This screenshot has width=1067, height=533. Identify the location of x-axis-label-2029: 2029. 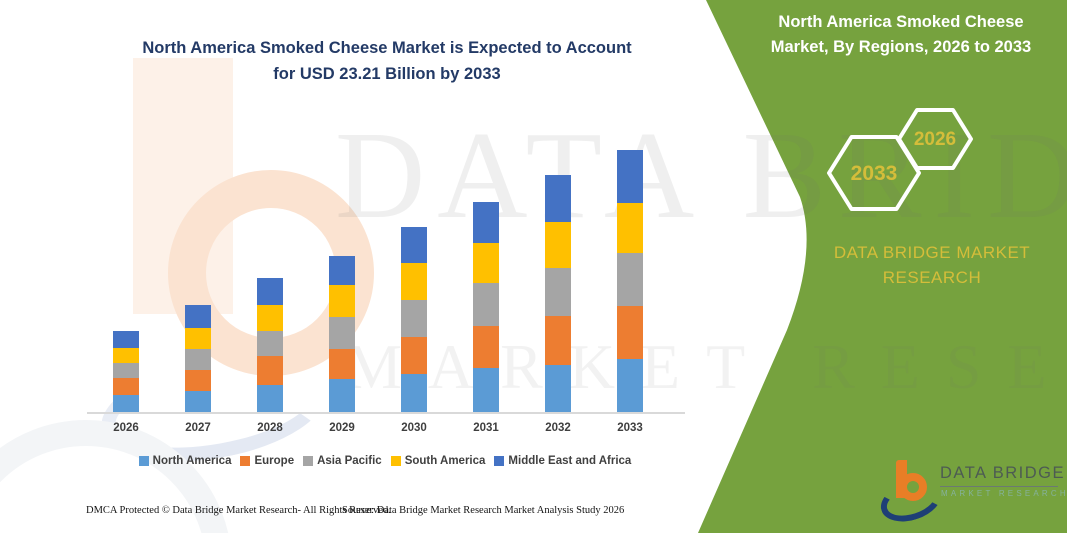
(342, 428).